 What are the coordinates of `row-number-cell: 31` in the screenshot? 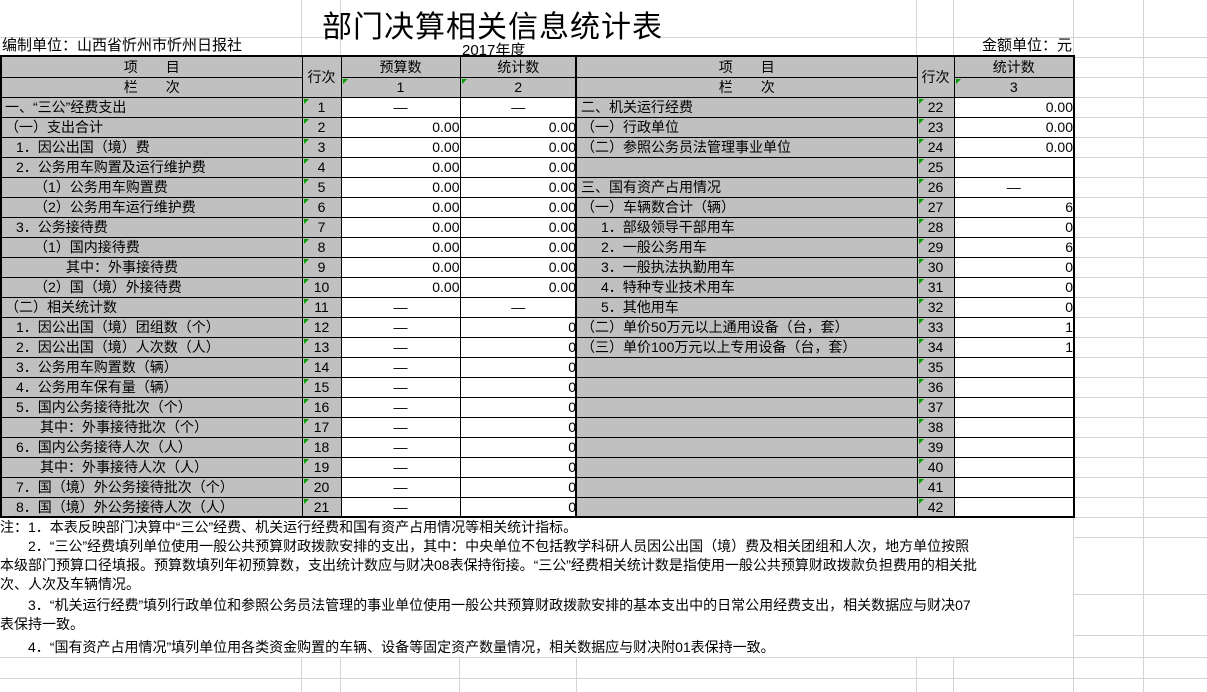 It's located at (935, 287).